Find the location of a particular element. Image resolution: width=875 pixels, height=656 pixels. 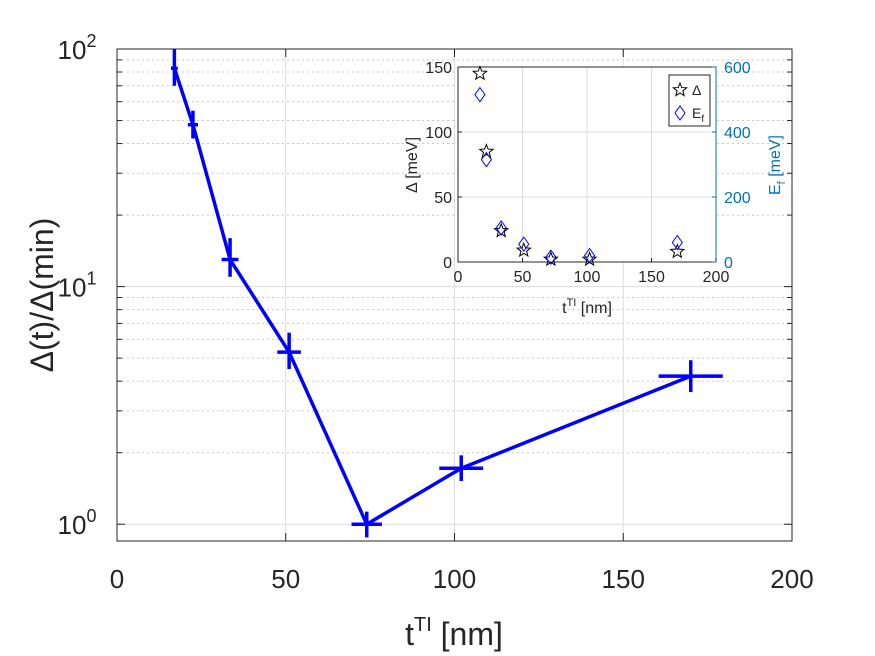

inset-x-tick-label: 150 is located at coordinates (651, 277).